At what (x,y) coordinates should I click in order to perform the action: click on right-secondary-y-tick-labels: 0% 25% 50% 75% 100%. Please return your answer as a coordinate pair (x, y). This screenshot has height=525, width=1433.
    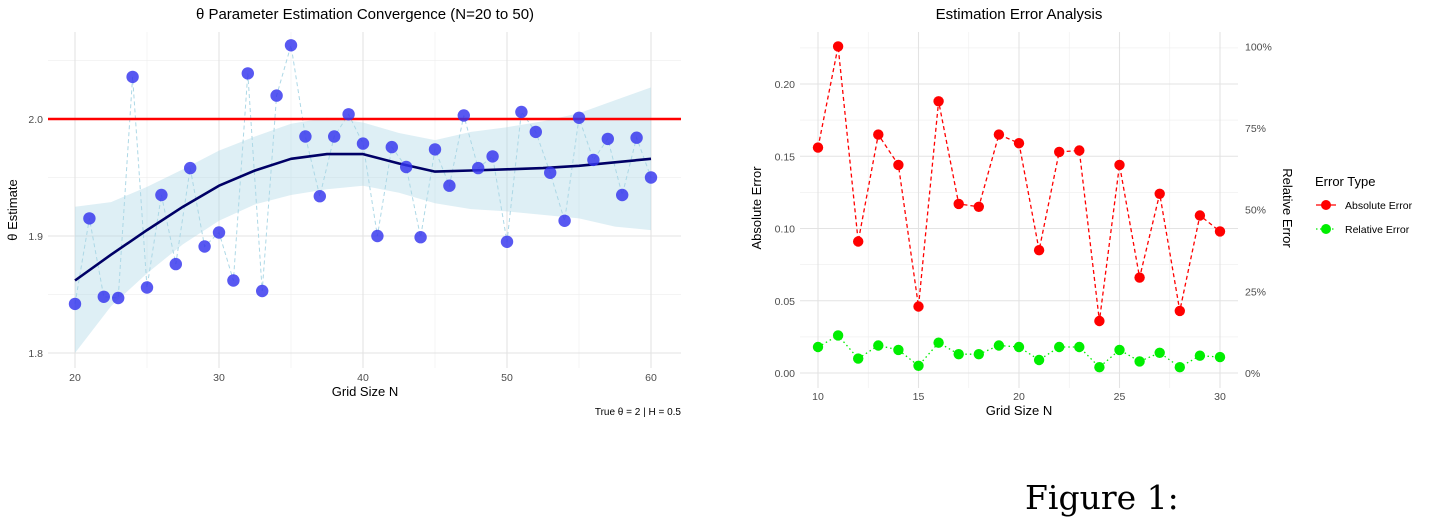
    Looking at the image, I should click on (1258, 210).